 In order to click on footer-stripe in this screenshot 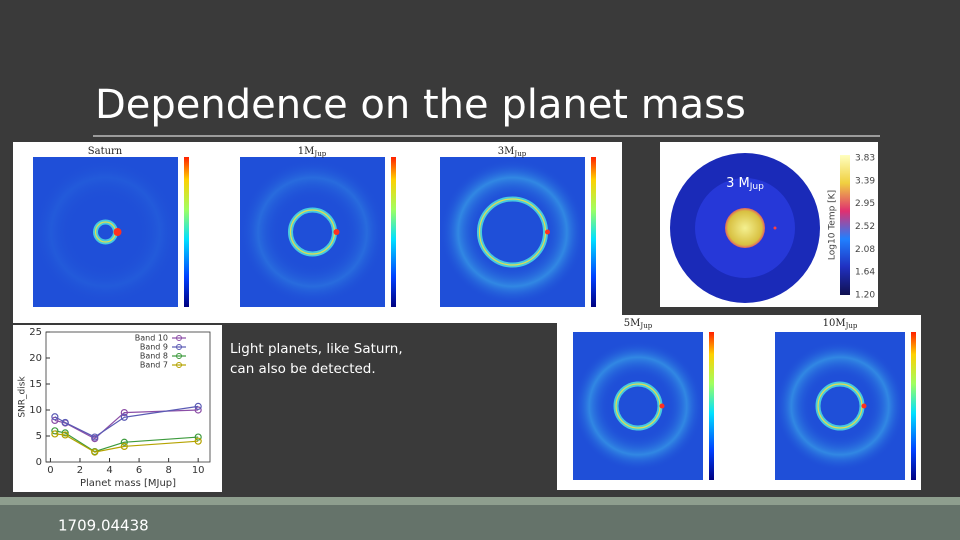, I will do `click(480, 501)`.